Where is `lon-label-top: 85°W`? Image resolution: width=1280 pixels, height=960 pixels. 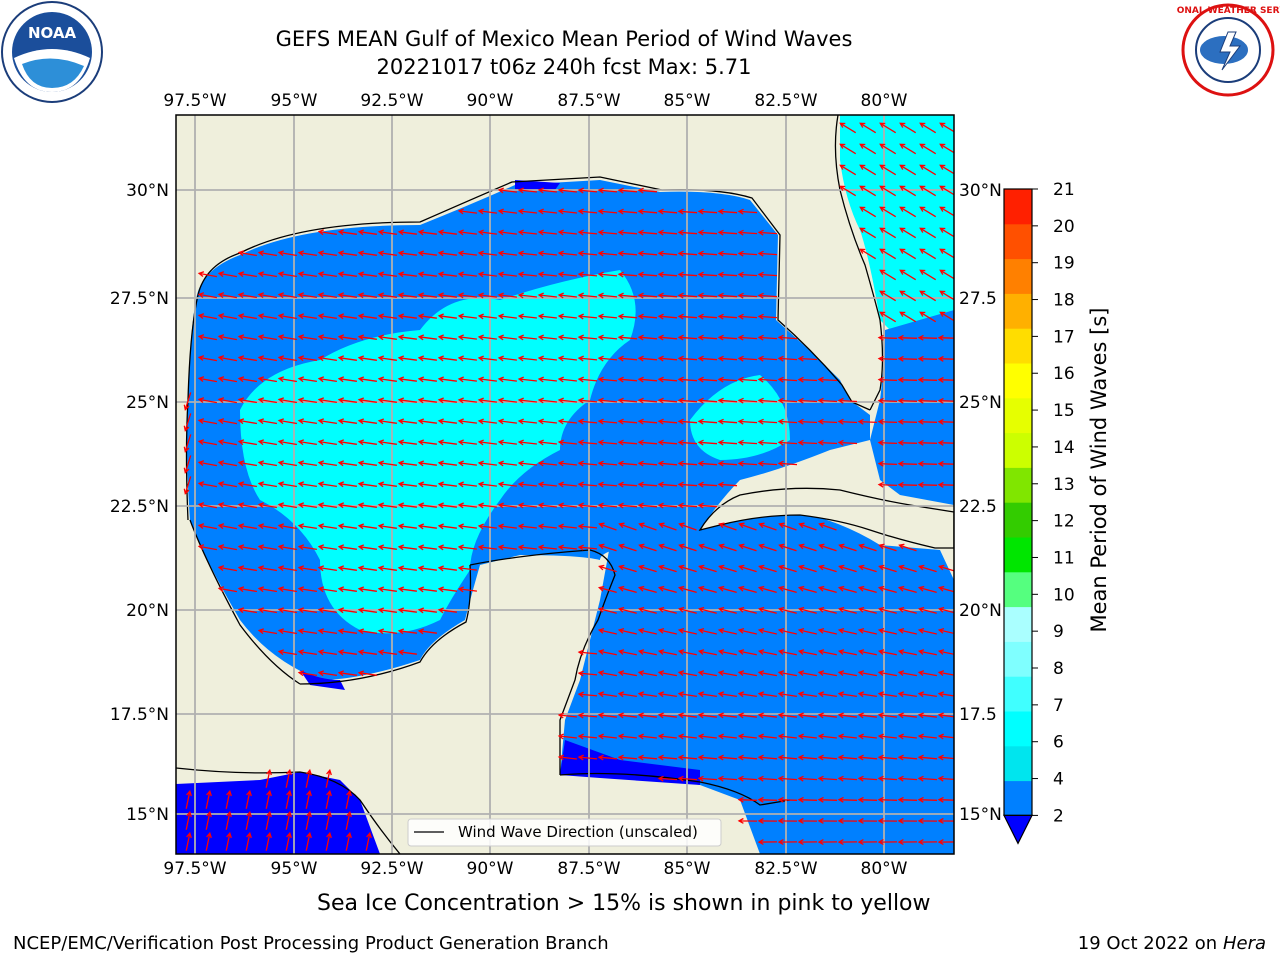 lon-label-top: 85°W is located at coordinates (687, 101).